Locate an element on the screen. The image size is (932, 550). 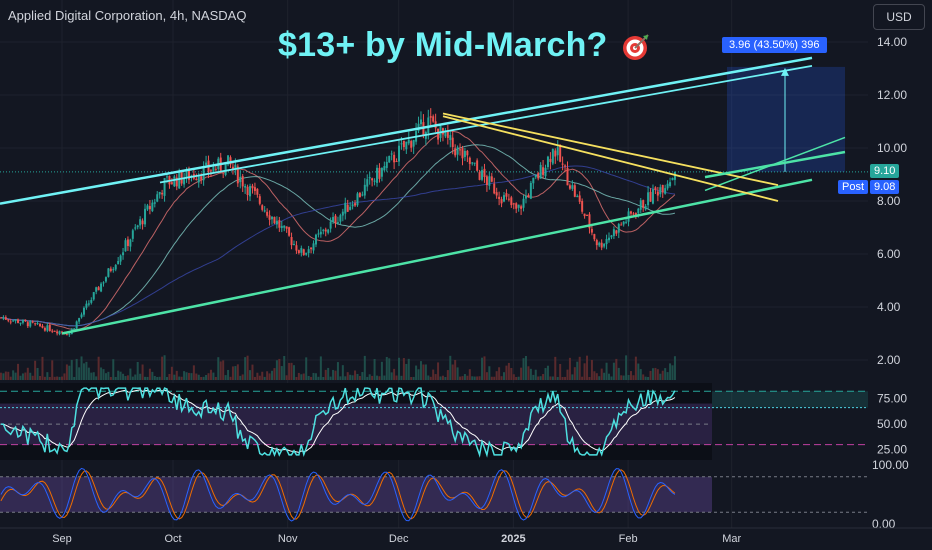
time-tick-label: Nov is located at coordinates (288, 539).